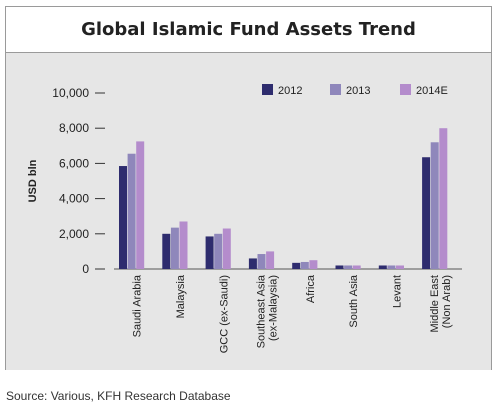 This screenshot has height=411, width=499. I want to click on legend-label-2012: 2012, so click(290, 91).